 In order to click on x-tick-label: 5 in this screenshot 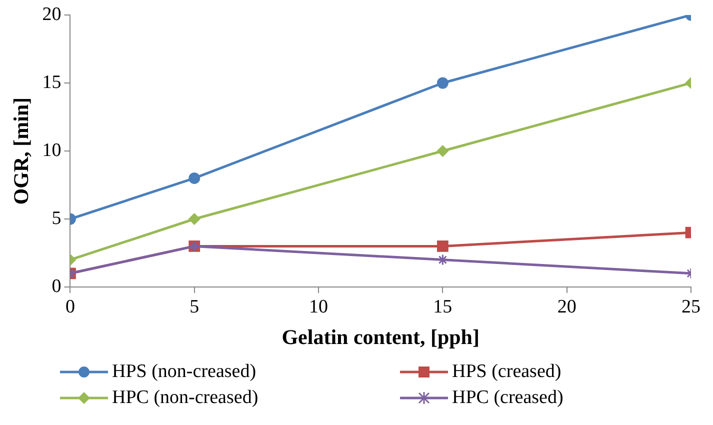, I will do `click(195, 307)`.